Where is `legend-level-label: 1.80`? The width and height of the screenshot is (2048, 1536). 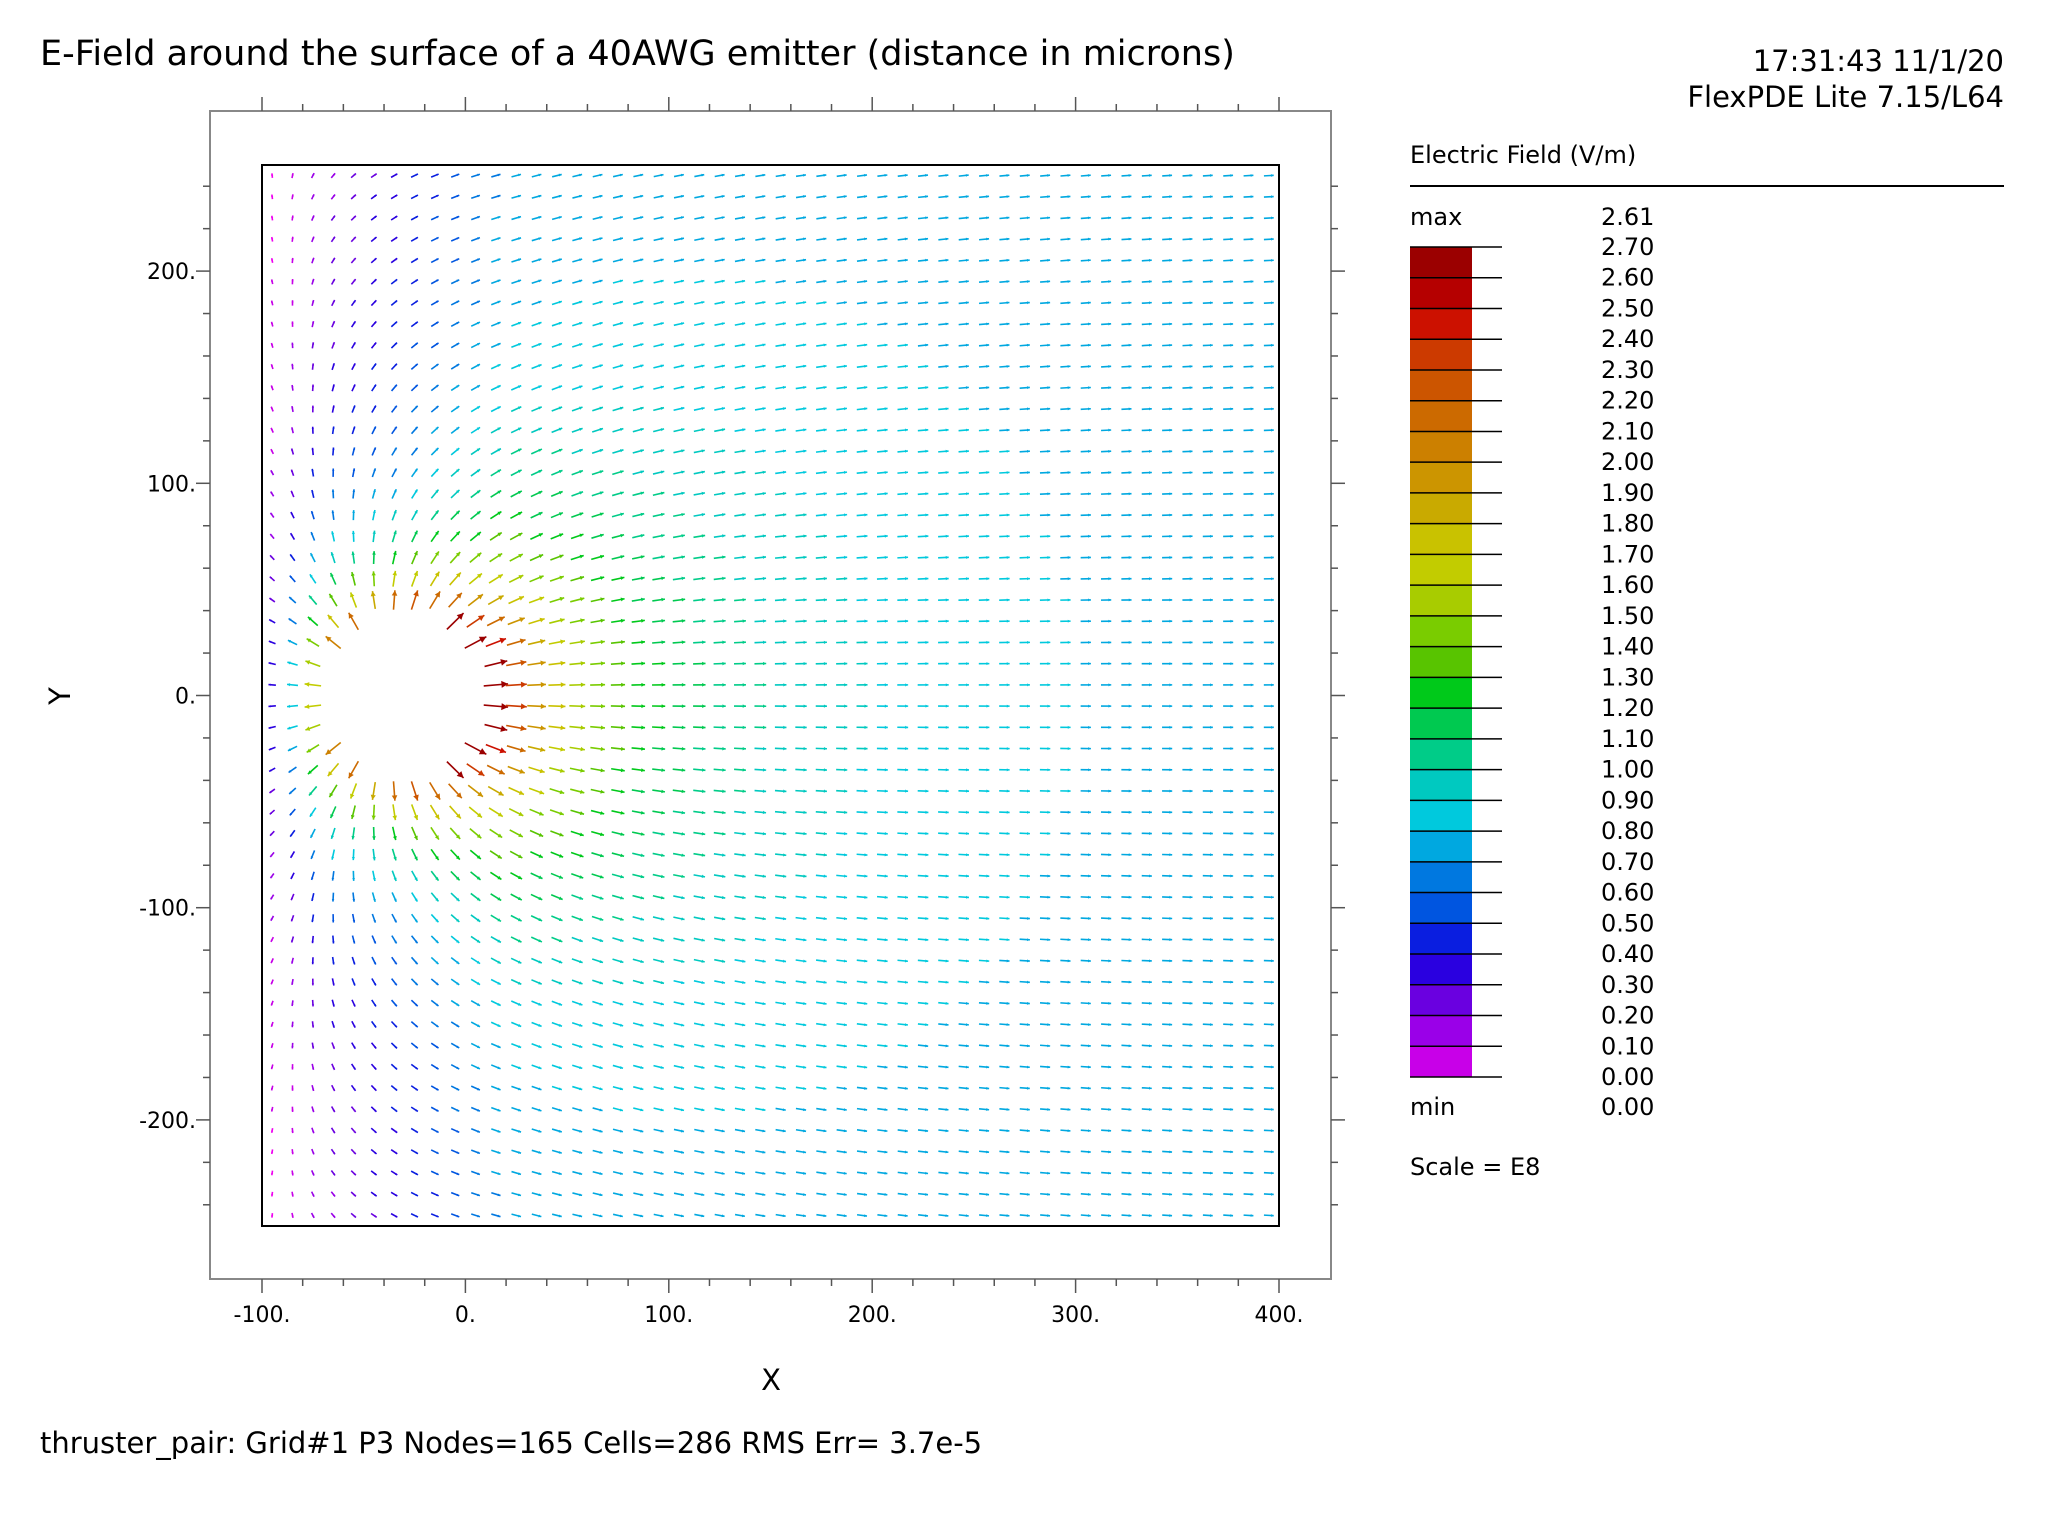
legend-level-label: 1.80 is located at coordinates (1627, 524).